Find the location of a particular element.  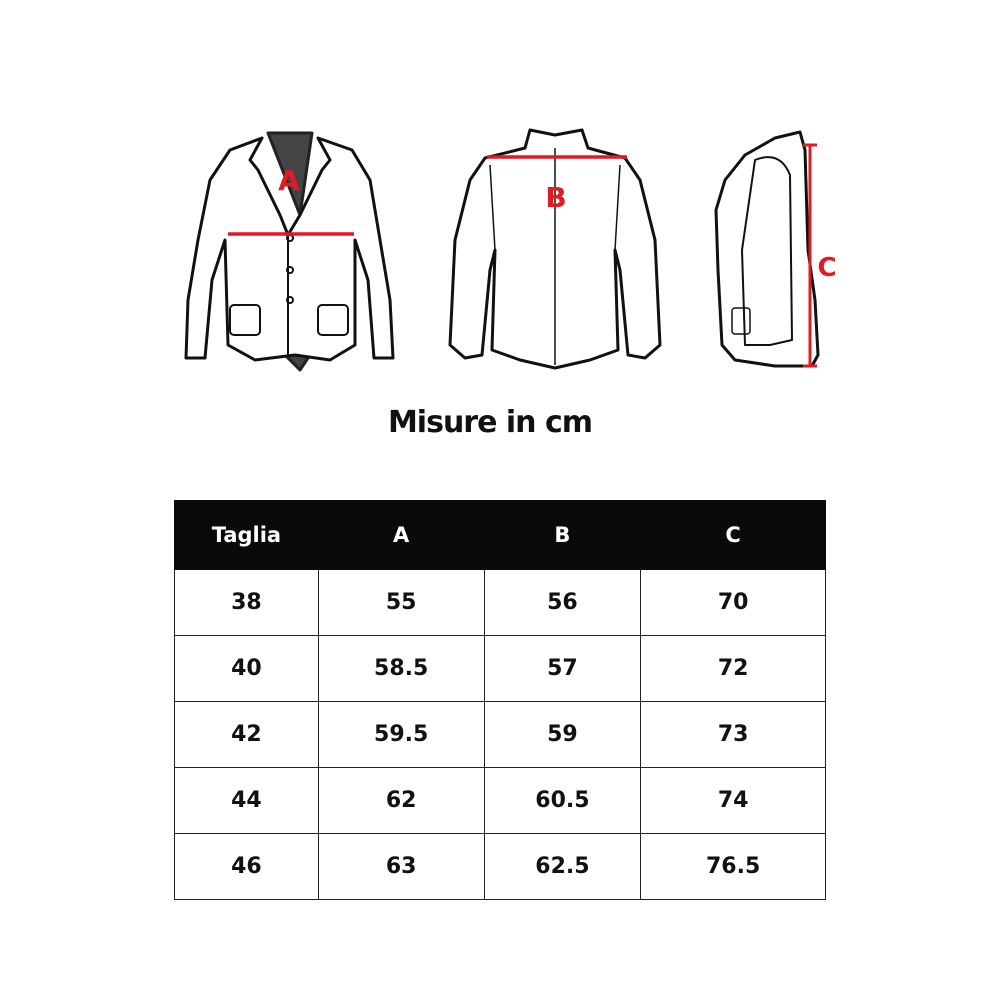

table-row: 40 58.5 57 72 is located at coordinates (500, 668).